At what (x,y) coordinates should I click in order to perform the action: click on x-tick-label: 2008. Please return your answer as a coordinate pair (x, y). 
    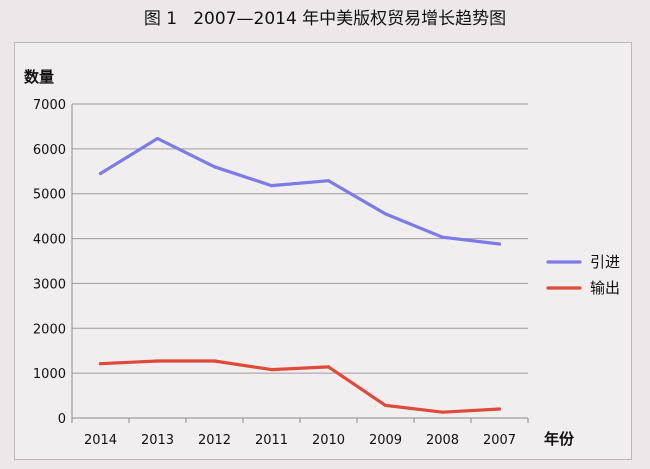
    Looking at the image, I should click on (442, 440).